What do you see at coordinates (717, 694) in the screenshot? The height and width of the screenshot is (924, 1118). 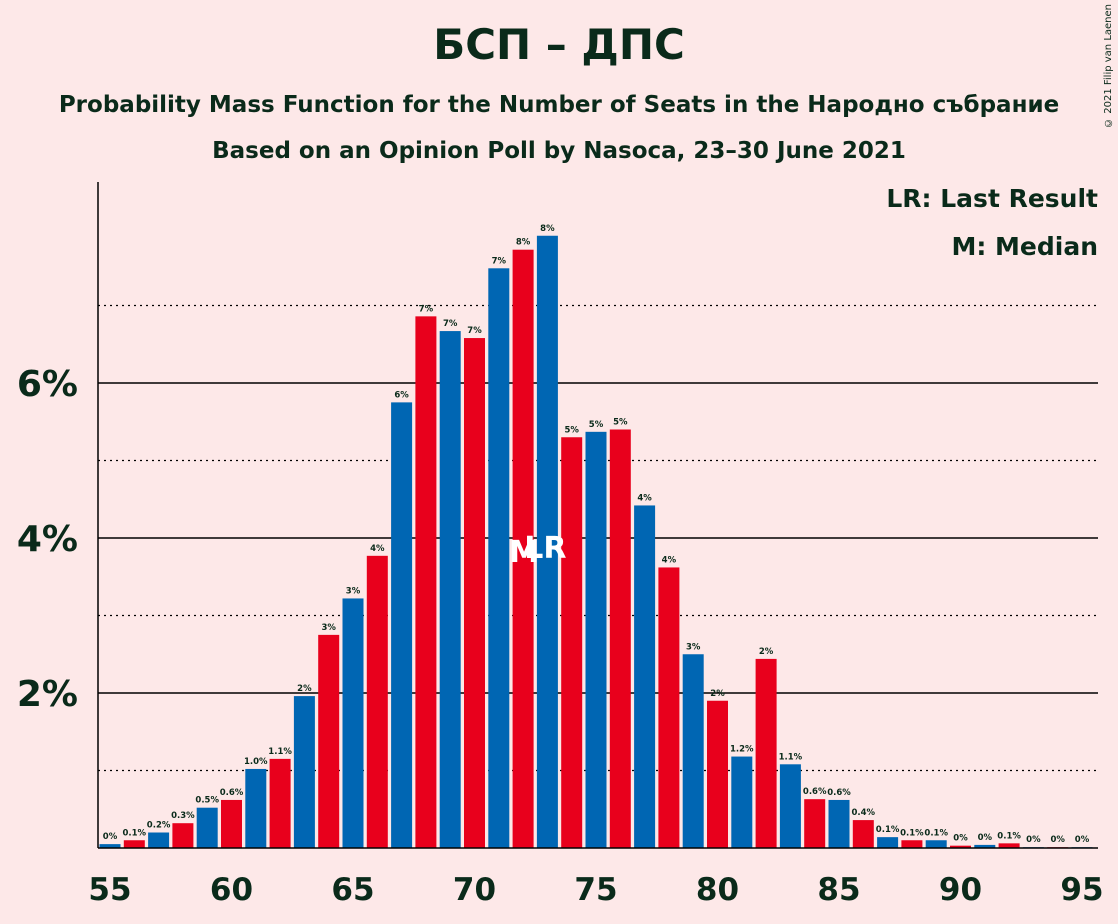 I see `data-label-seat-80: 2%` at bounding box center [717, 694].